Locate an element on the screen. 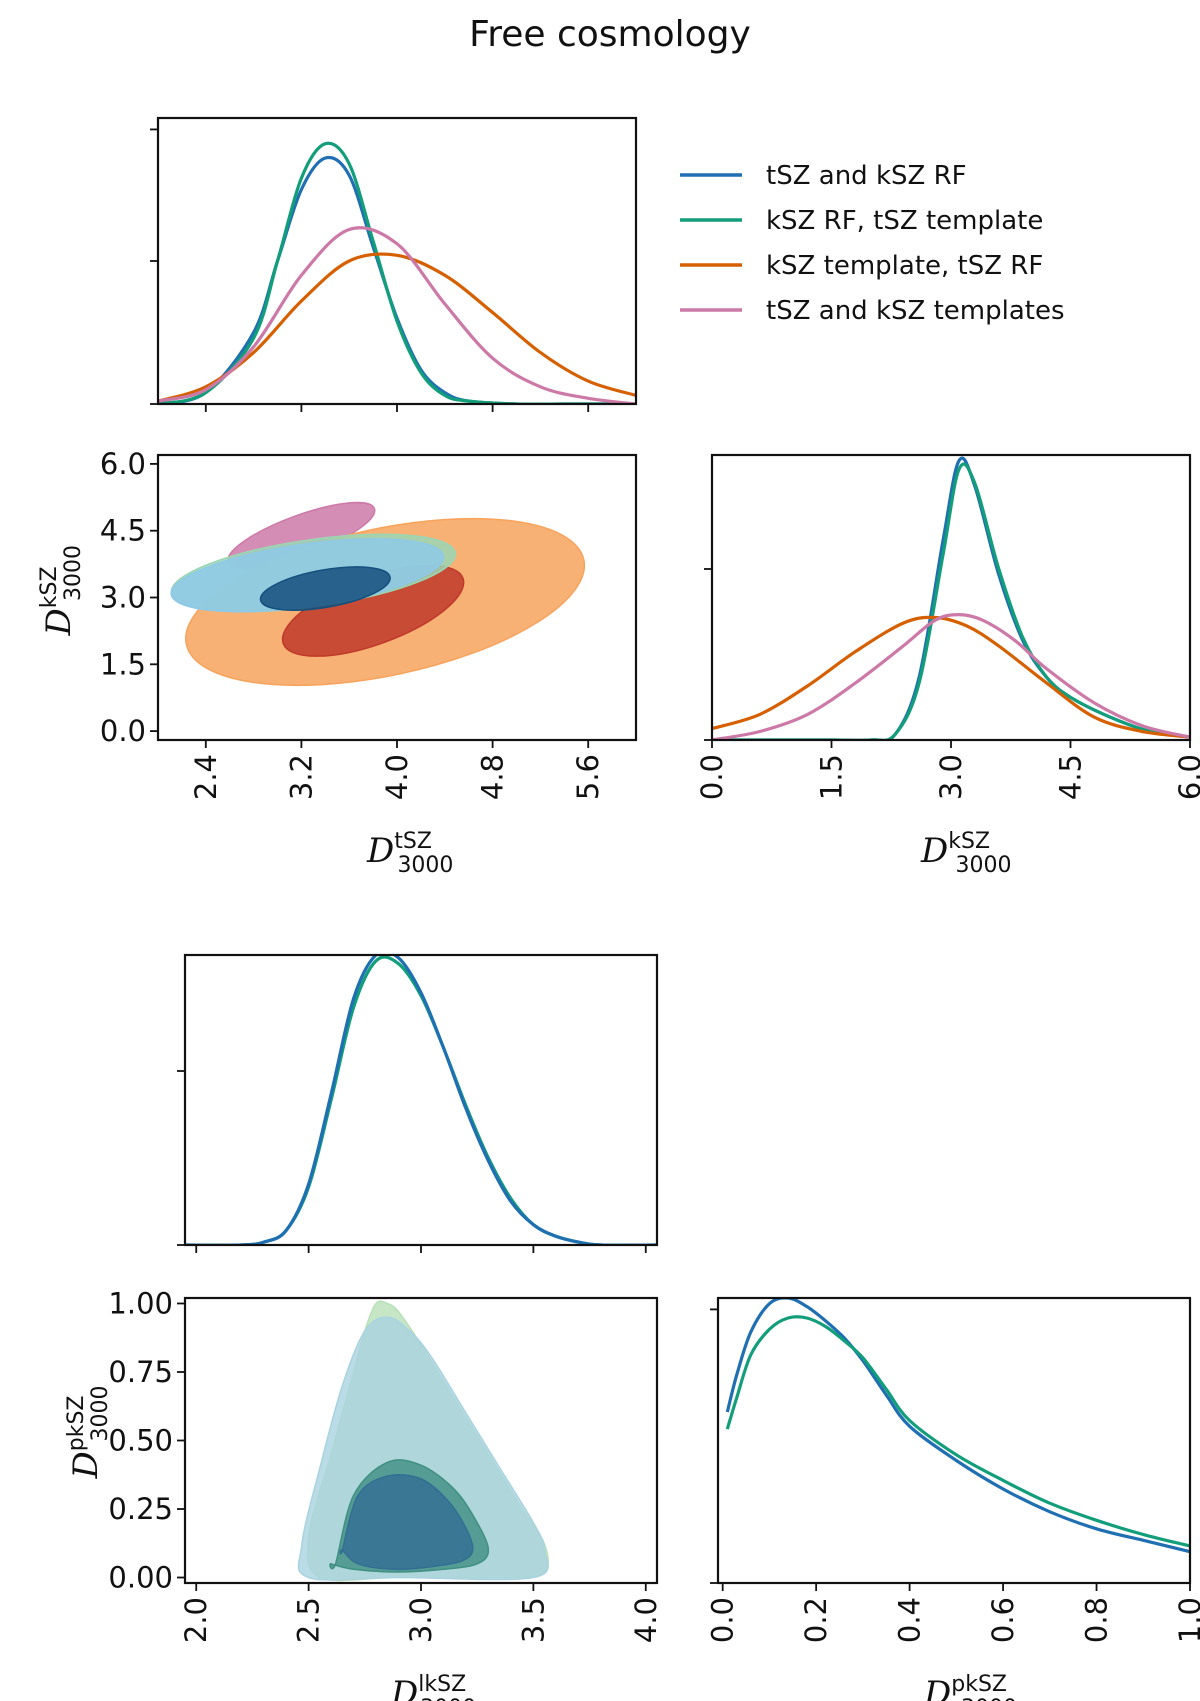 The width and height of the screenshot is (1200, 1701). x-tick-label-contour-lksz-pksz-0: 2.0 is located at coordinates (196, 1620).